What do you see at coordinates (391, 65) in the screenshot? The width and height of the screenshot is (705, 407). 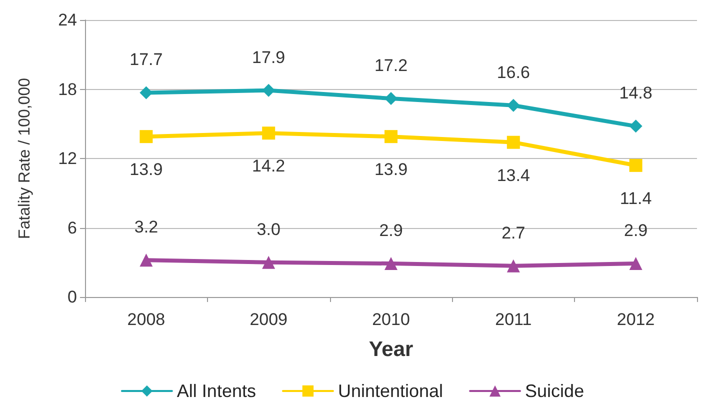 I see `data-label: 17.2` at bounding box center [391, 65].